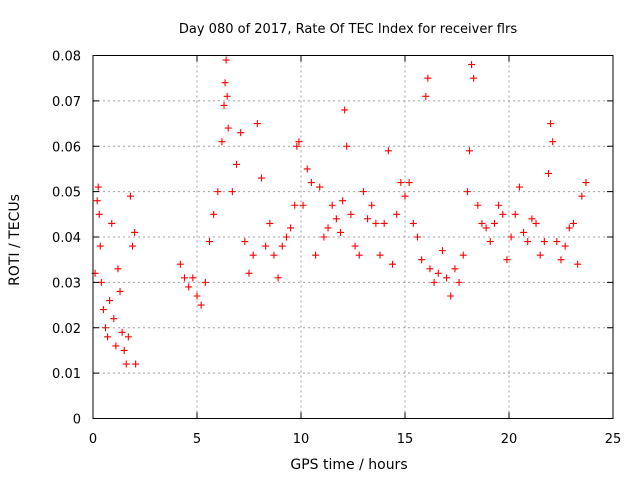 This screenshot has height=480, width=640. I want to click on y-tick-labels: 0 0.01 0.02 0.03 0.04 0.05 0.06 0.07 0.08, so click(66, 239).